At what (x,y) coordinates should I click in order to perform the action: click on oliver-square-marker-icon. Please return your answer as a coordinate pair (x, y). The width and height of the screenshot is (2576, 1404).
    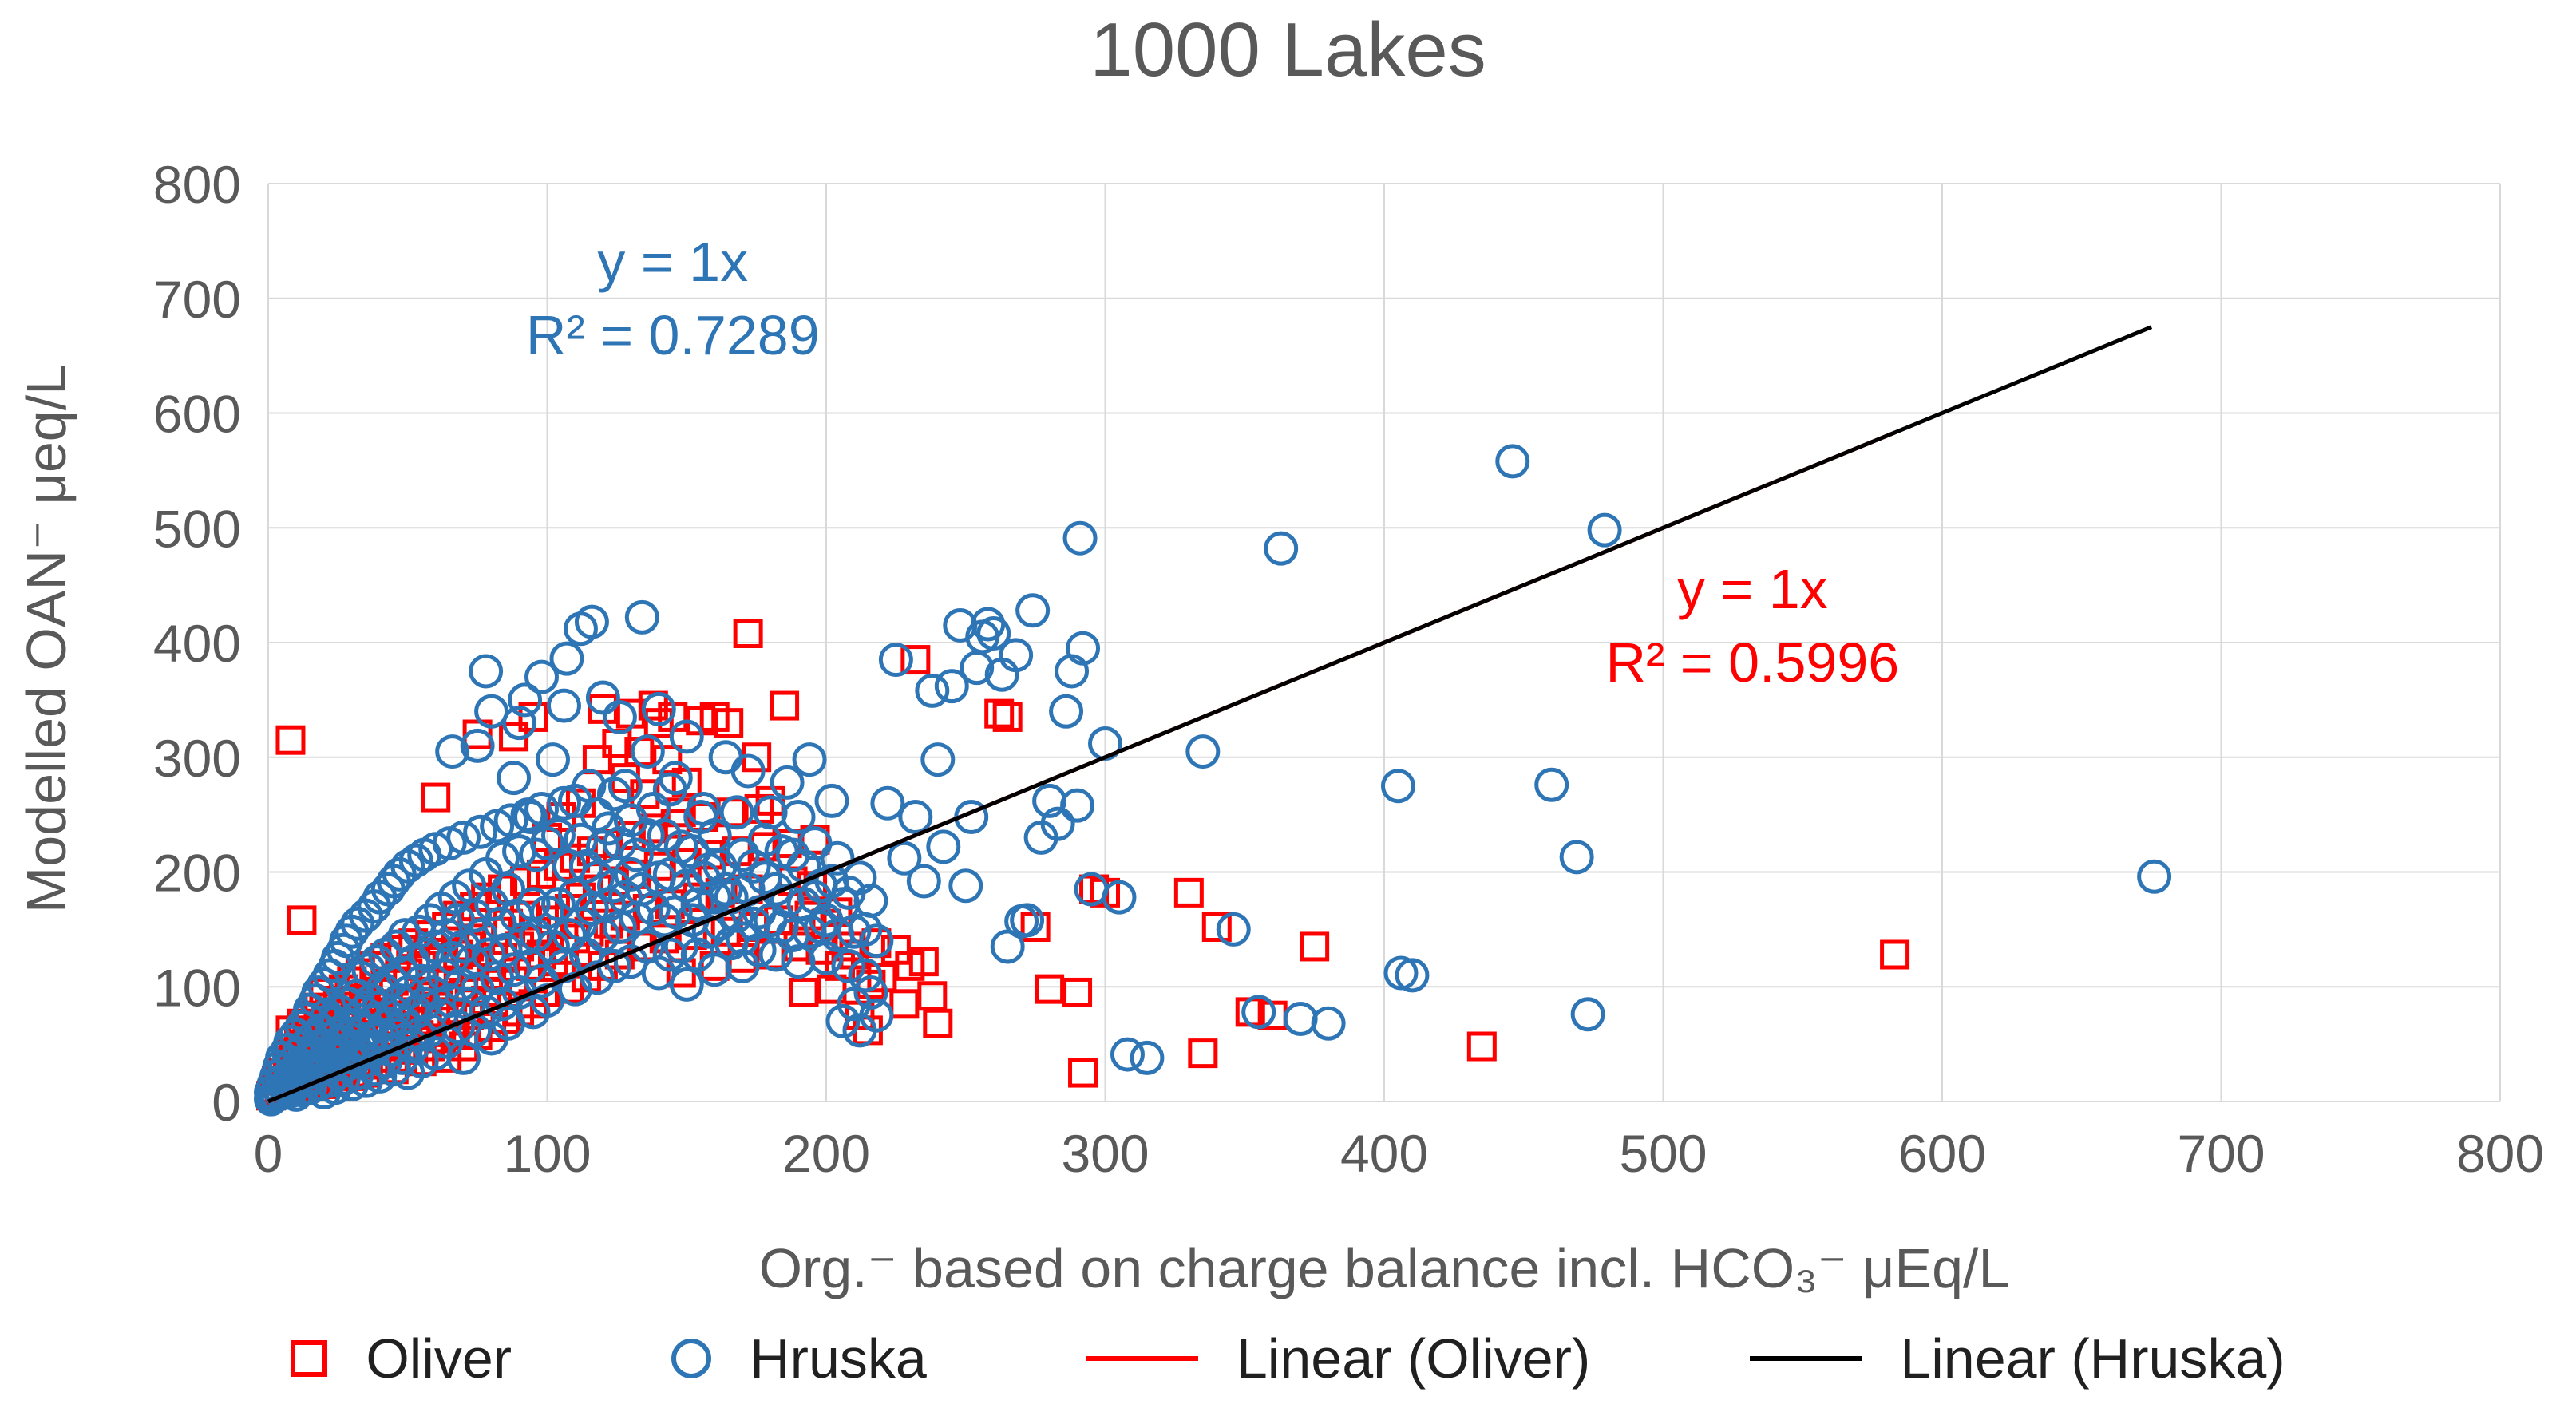
    Looking at the image, I should click on (310, 1358).